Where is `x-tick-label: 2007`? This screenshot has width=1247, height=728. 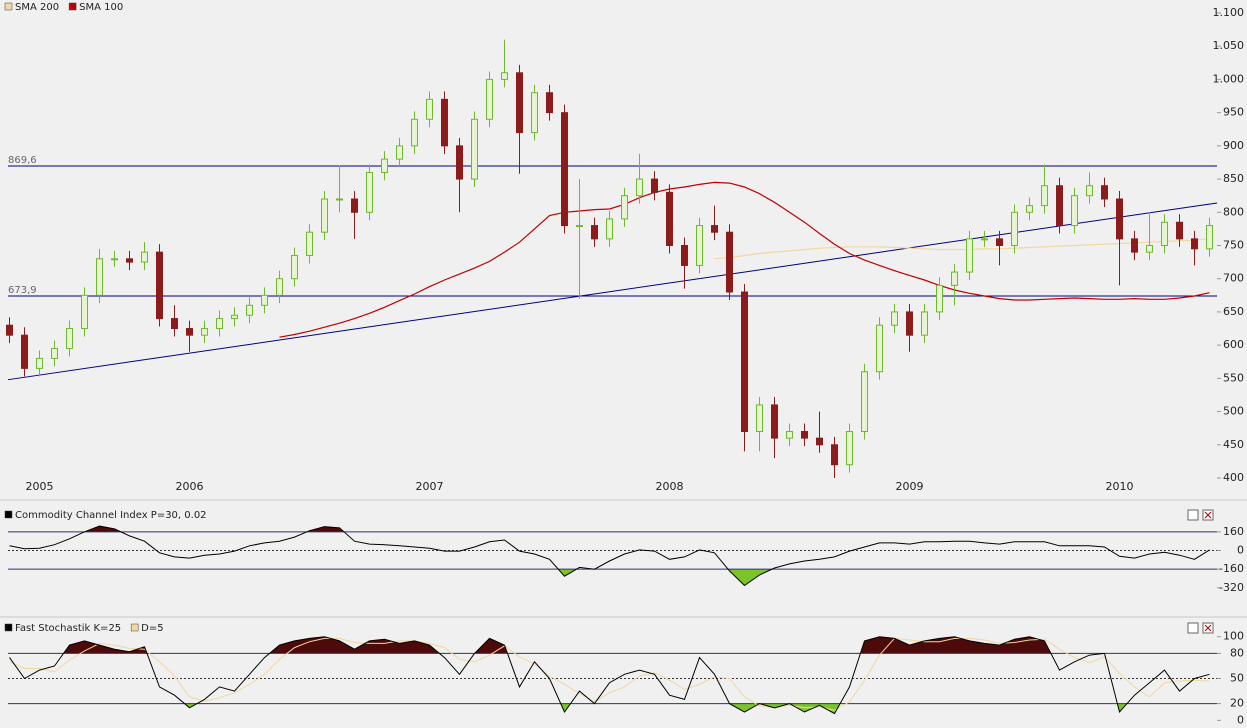 x-tick-label: 2007 is located at coordinates (430, 486).